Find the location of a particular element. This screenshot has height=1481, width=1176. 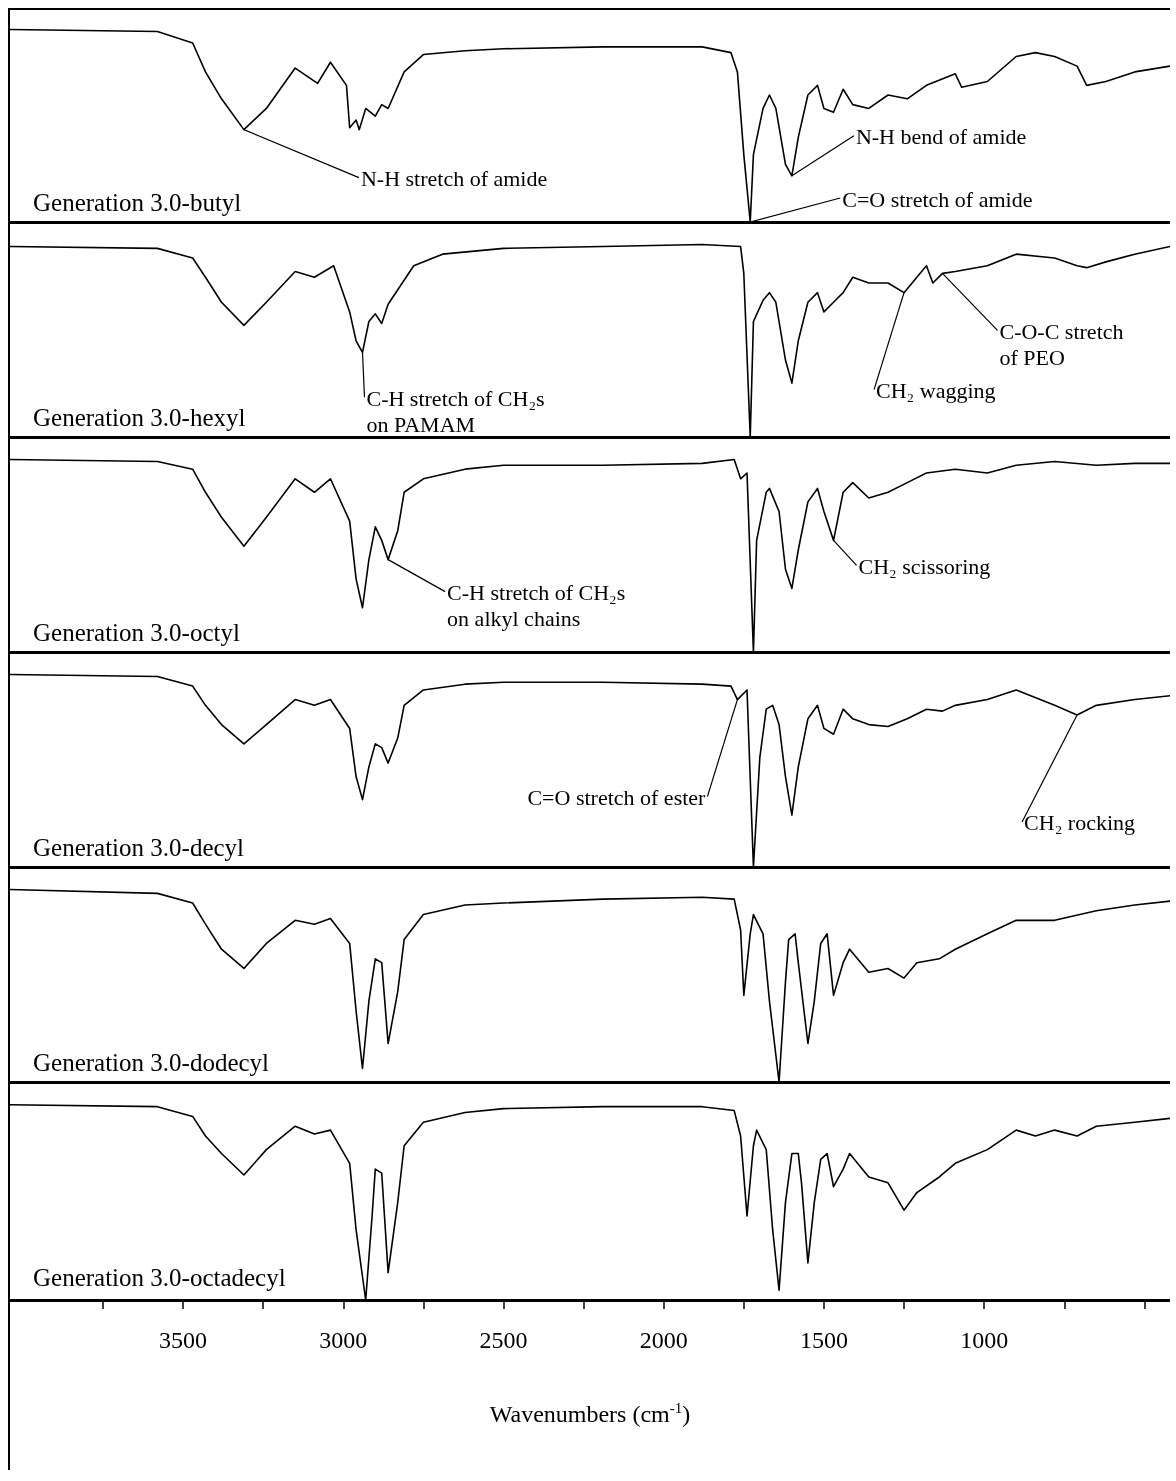

x-tick-label: 3000 is located at coordinates (343, 1340).